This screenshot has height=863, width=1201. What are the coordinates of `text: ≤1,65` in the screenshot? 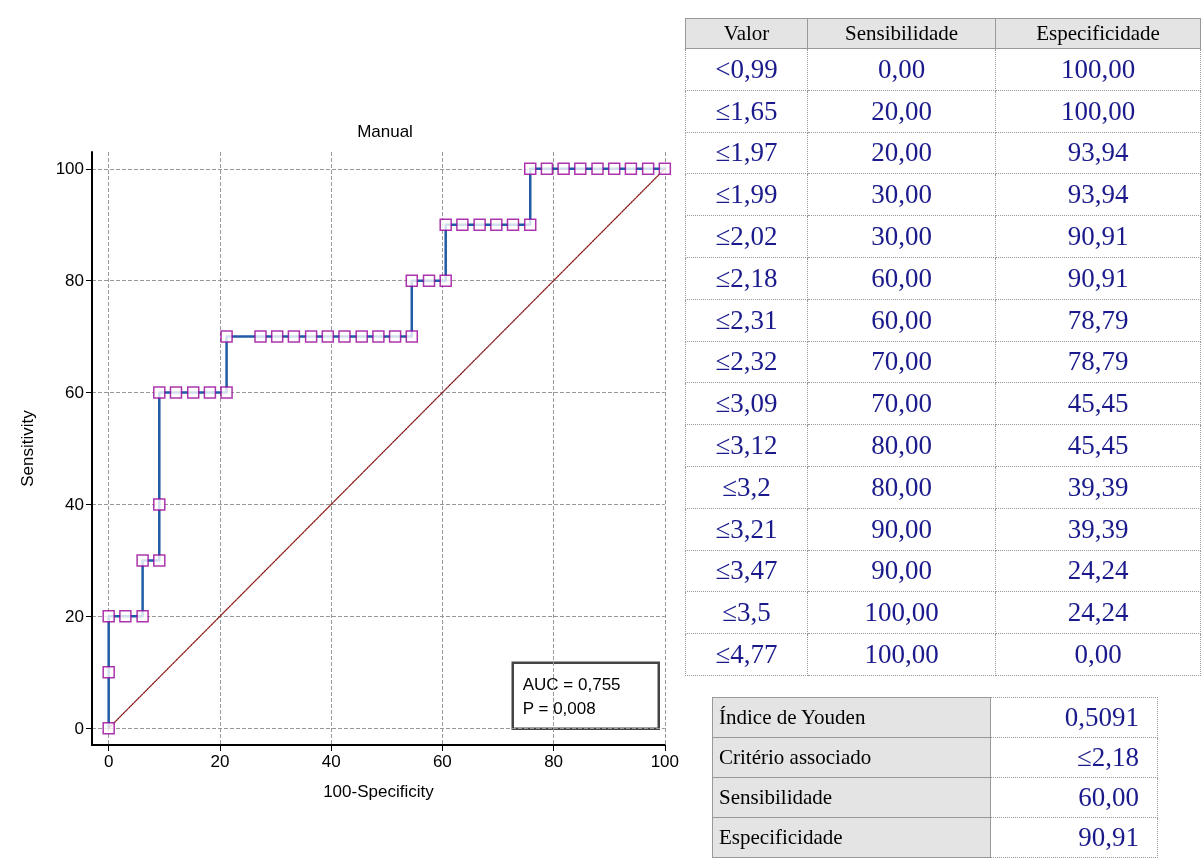 It's located at (746, 111).